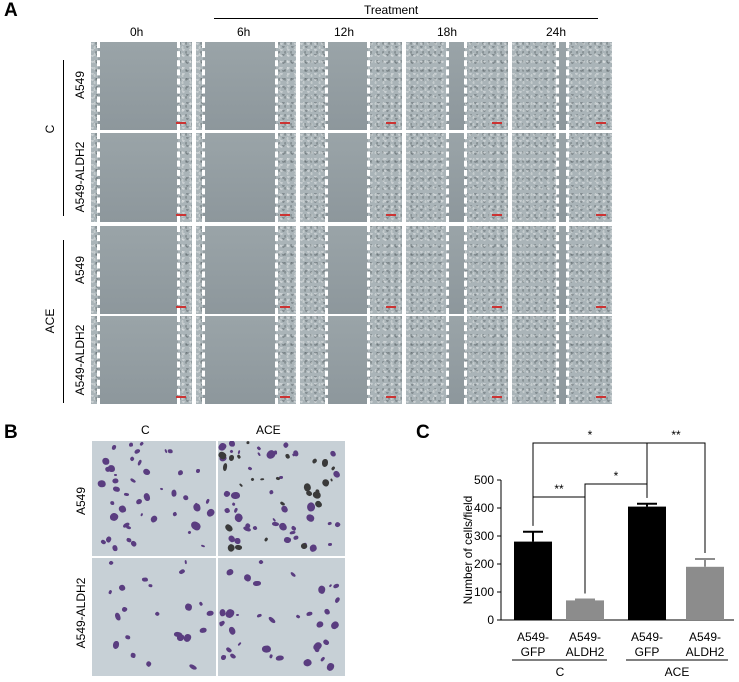 This screenshot has width=739, height=682. What do you see at coordinates (484, 480) in the screenshot?
I see `y-tick-label: 500` at bounding box center [484, 480].